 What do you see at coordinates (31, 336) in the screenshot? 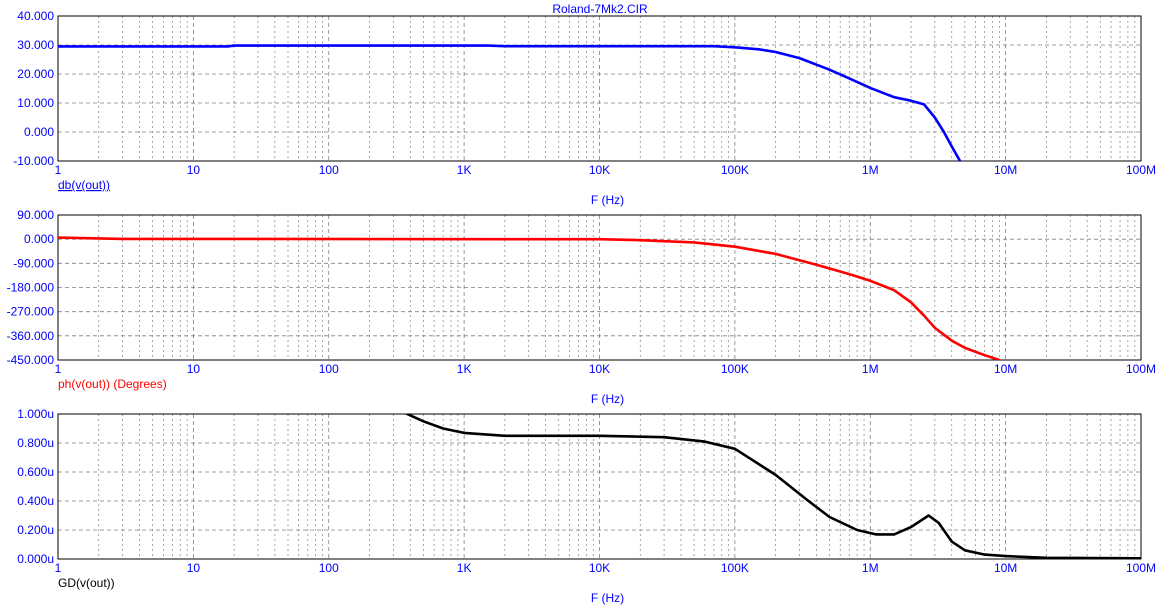
I see `y-tick-label: -360.000` at bounding box center [31, 336].